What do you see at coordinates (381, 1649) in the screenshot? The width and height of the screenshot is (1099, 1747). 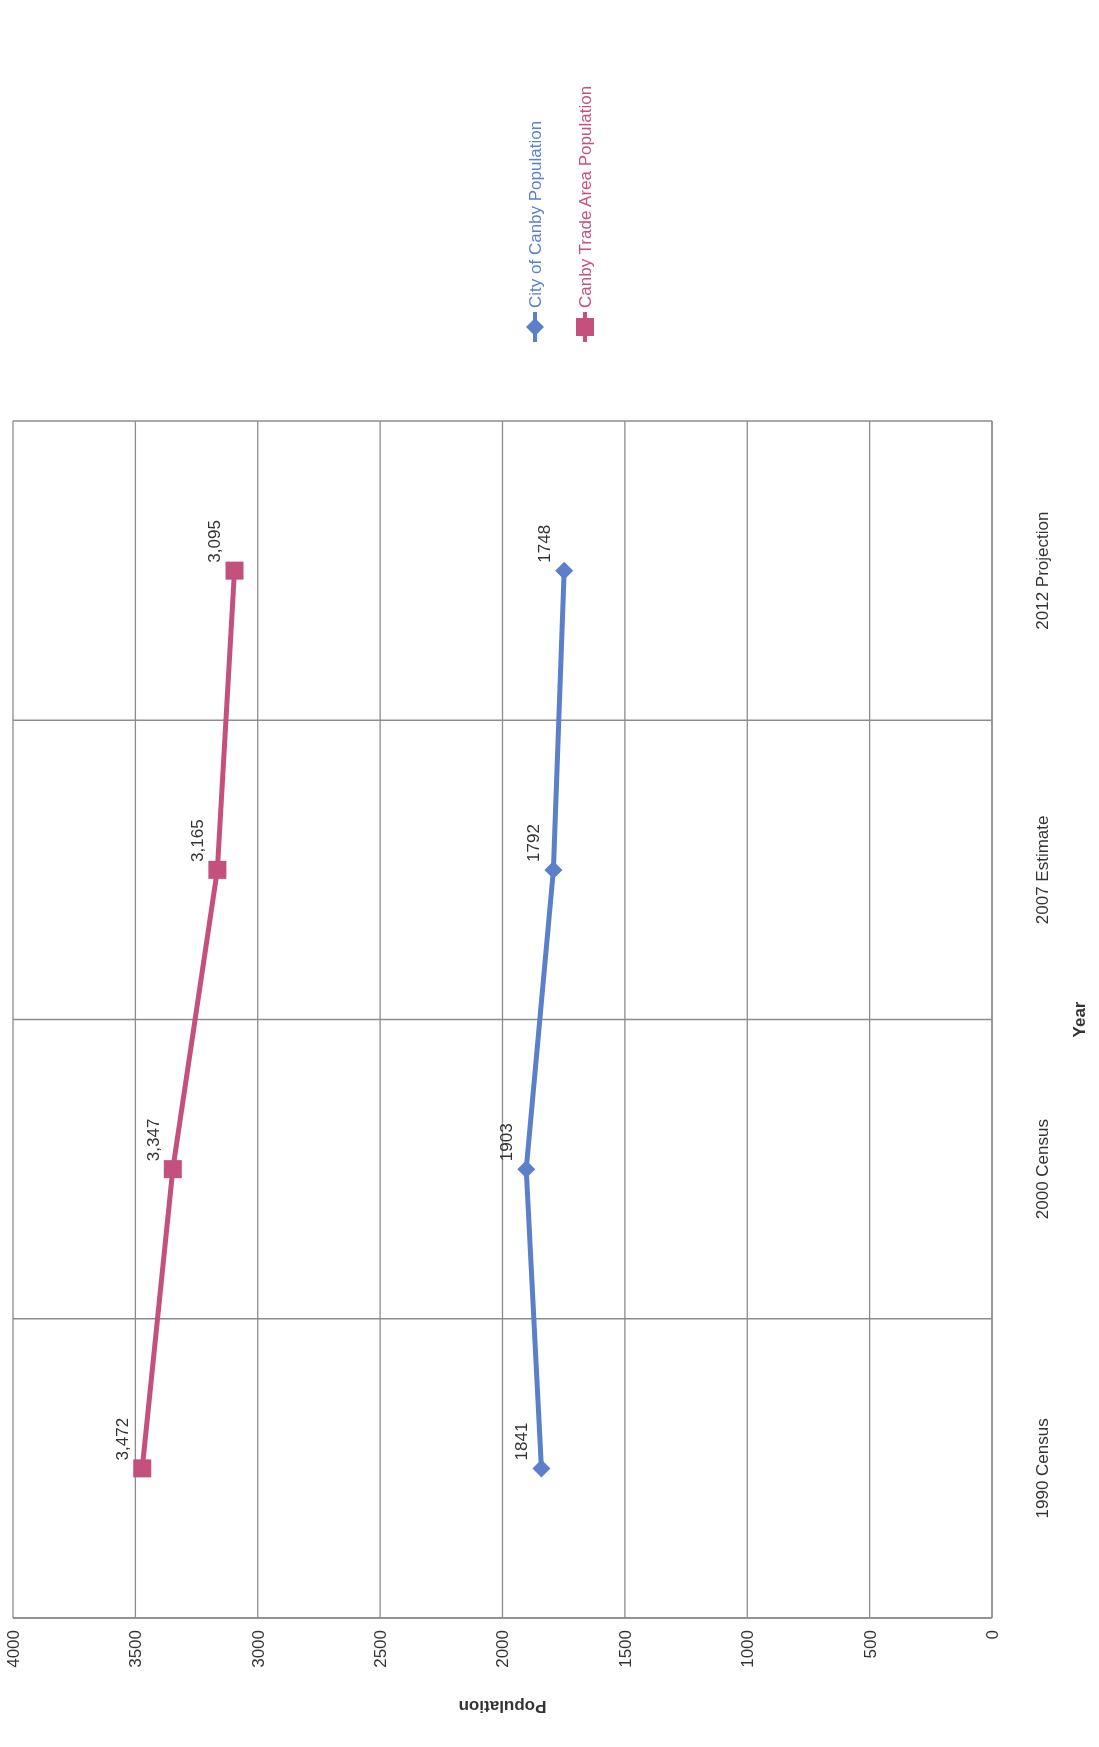 I see `x-tick-label: 2500` at bounding box center [381, 1649].